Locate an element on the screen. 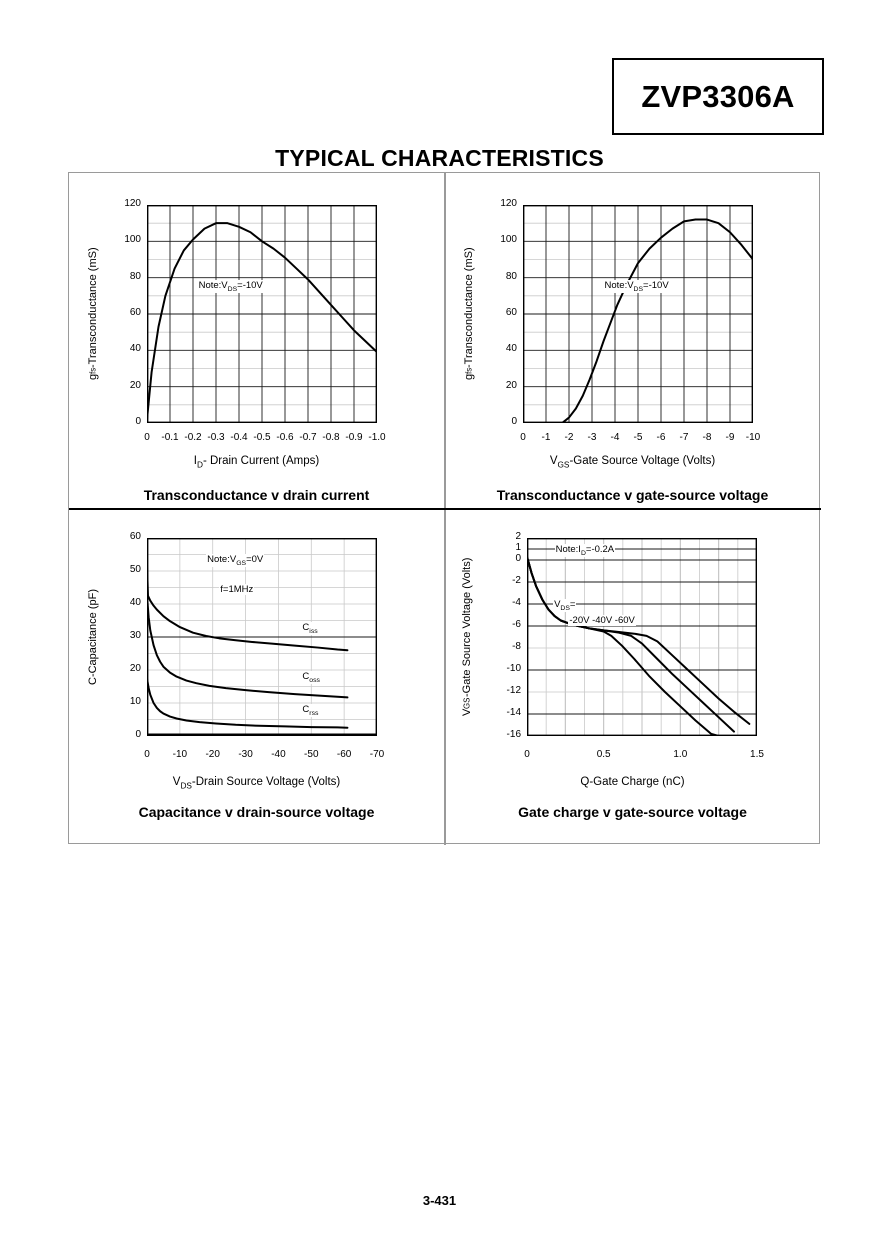 The width and height of the screenshot is (879, 1240). curve-crss is located at coordinates (247, 703).